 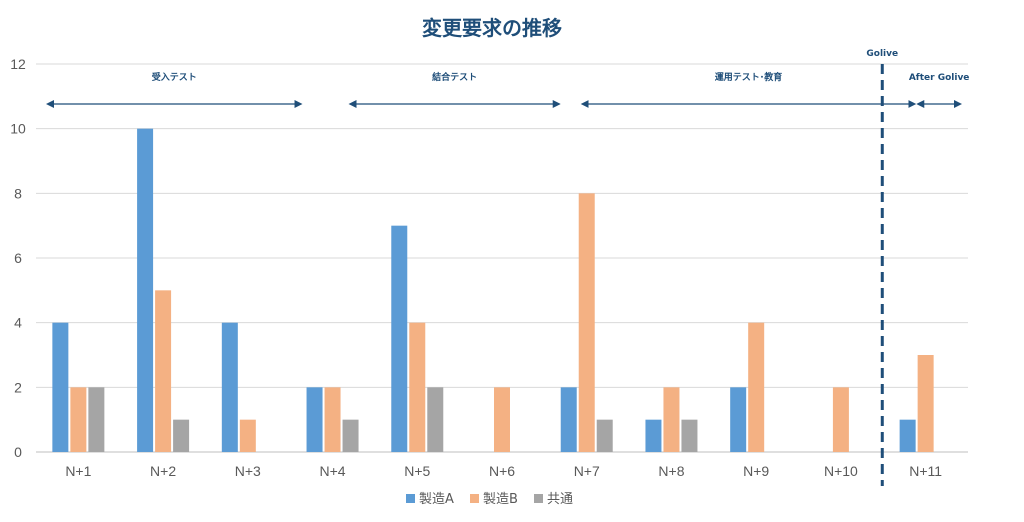 I want to click on phase-label: After Golive, so click(x=939, y=78).